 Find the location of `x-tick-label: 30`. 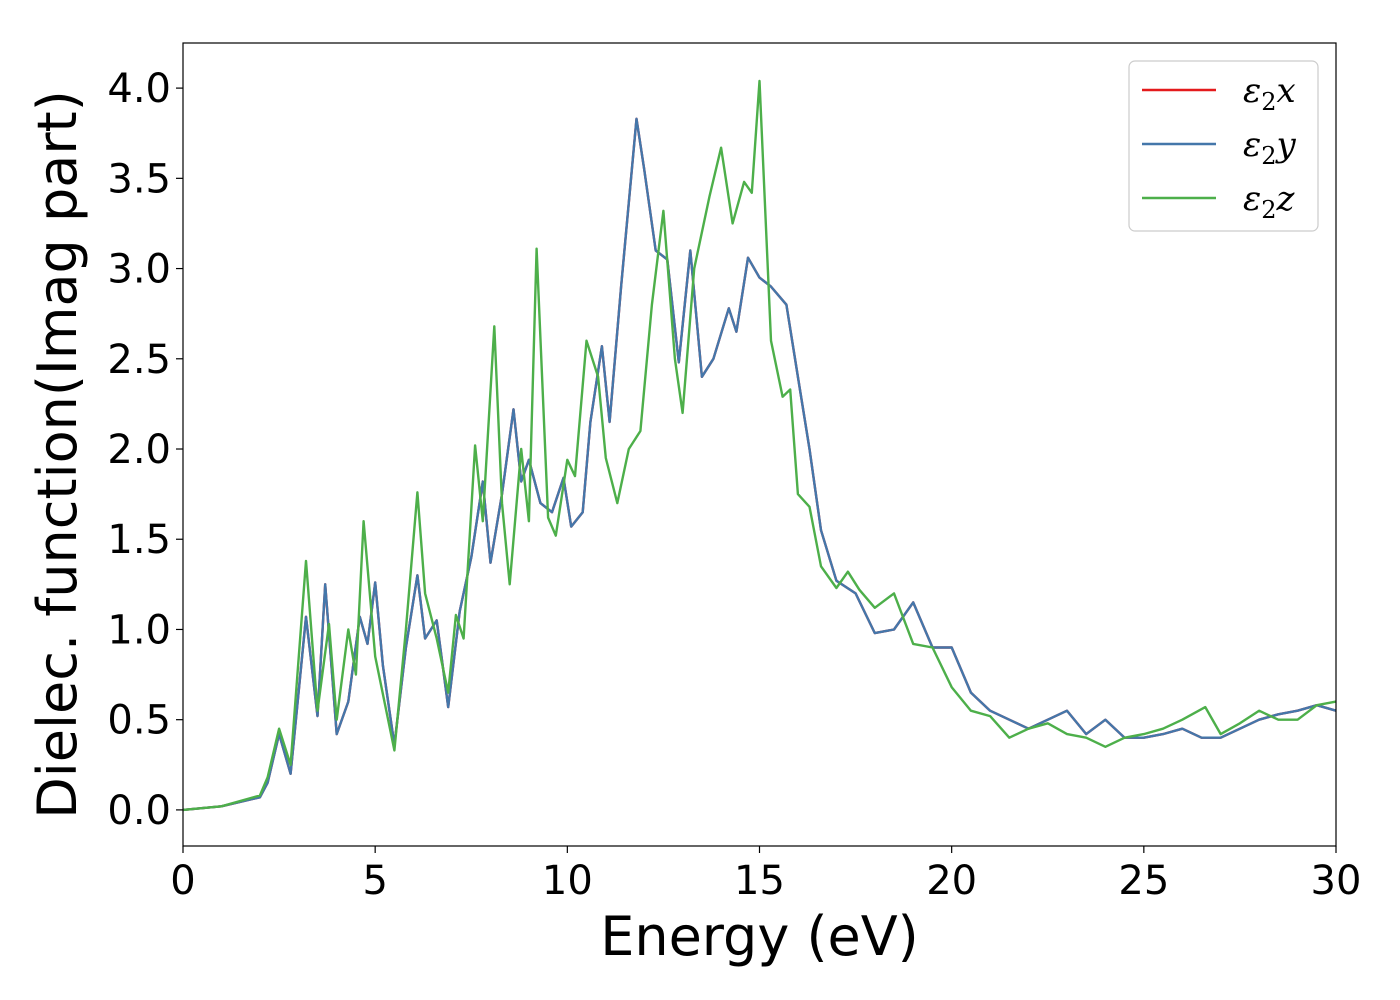

x-tick-label: 30 is located at coordinates (1336, 881).